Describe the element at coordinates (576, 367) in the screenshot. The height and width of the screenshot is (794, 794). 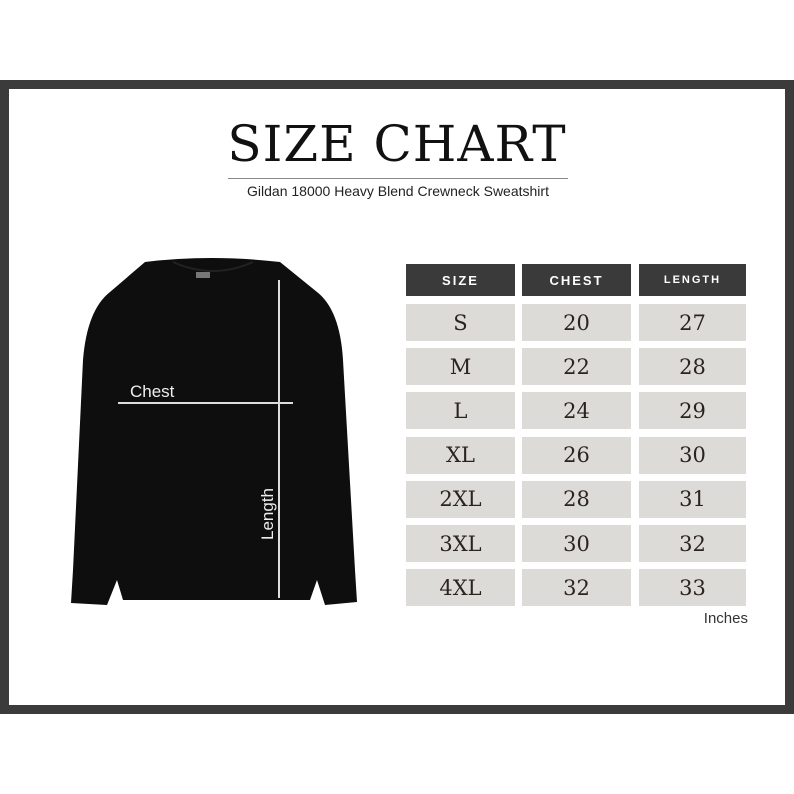
I see `table-cell: 22` at that location.